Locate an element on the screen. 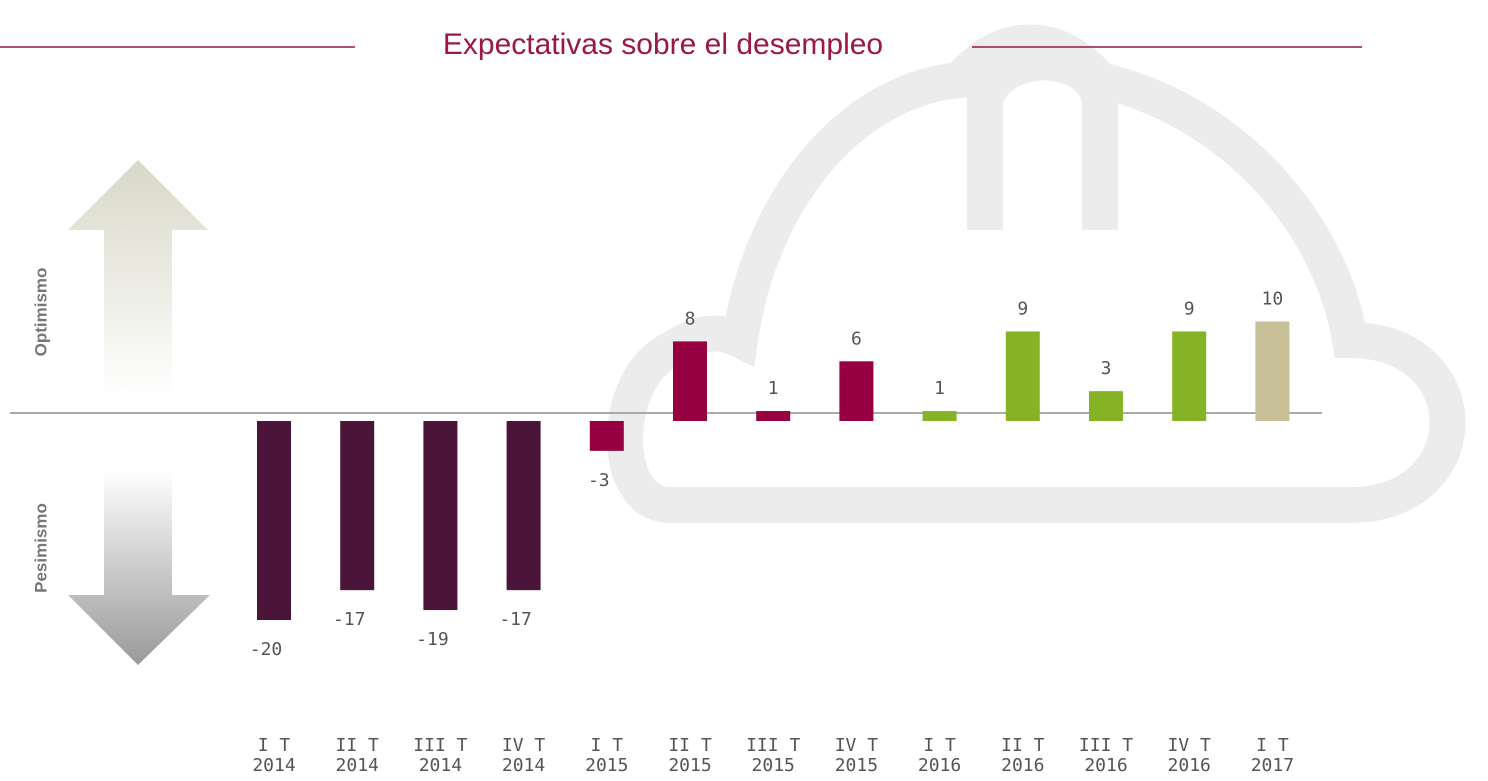 The height and width of the screenshot is (781, 1488). side-label: Optimismo is located at coordinates (40, 312).